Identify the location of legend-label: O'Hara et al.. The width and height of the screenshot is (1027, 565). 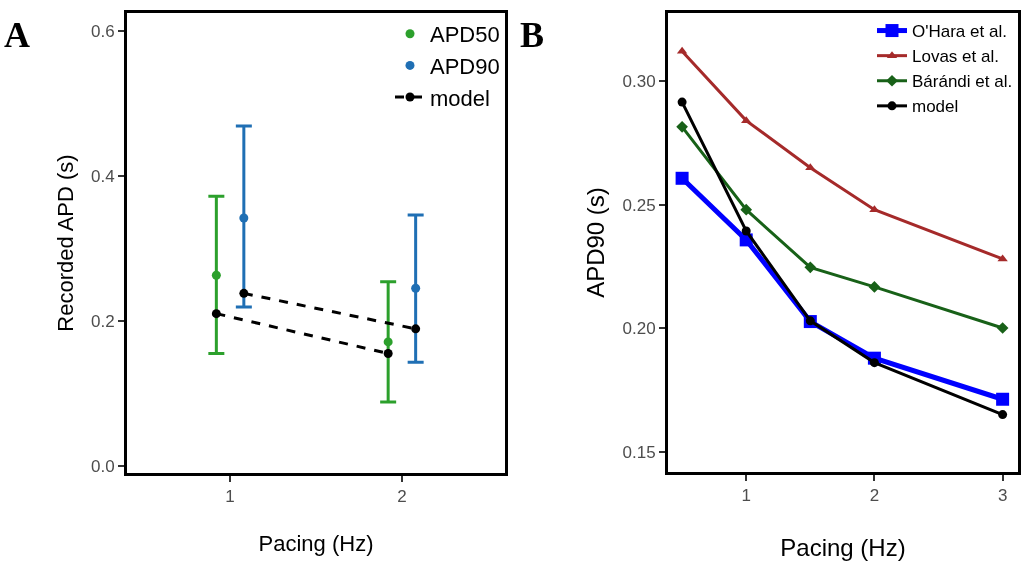
(959, 32).